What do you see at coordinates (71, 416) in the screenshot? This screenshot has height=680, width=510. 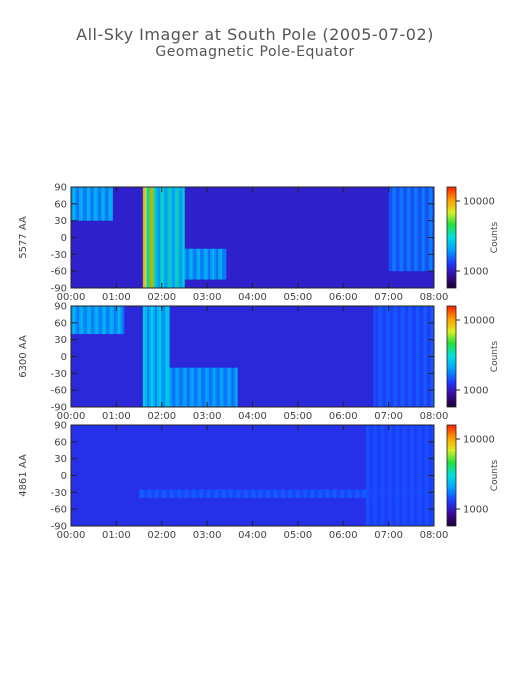 I see `x-tick-label: 00:00` at bounding box center [71, 416].